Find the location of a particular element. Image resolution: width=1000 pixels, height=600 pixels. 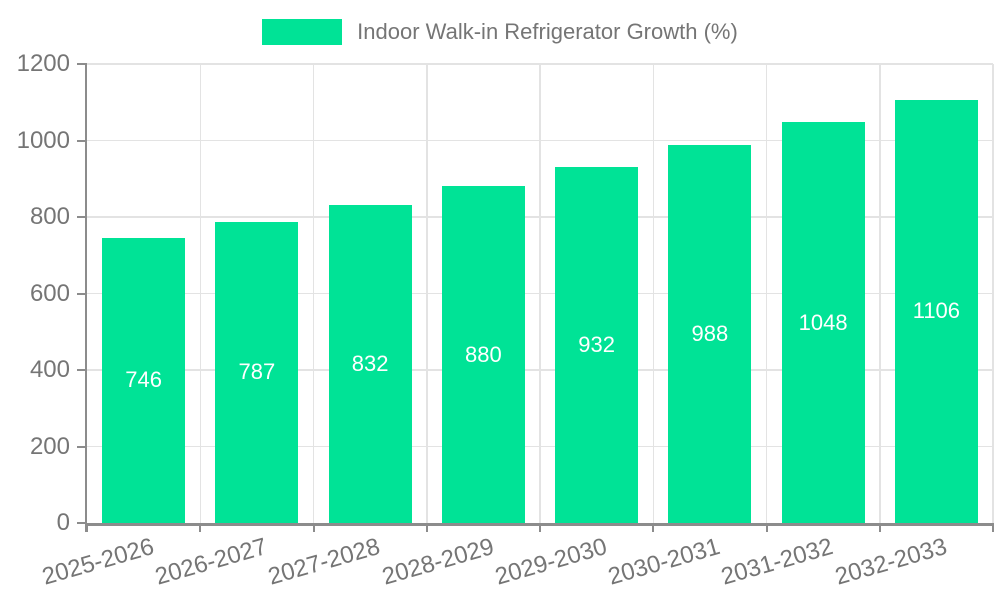

x-axis-line is located at coordinates (539, 524).